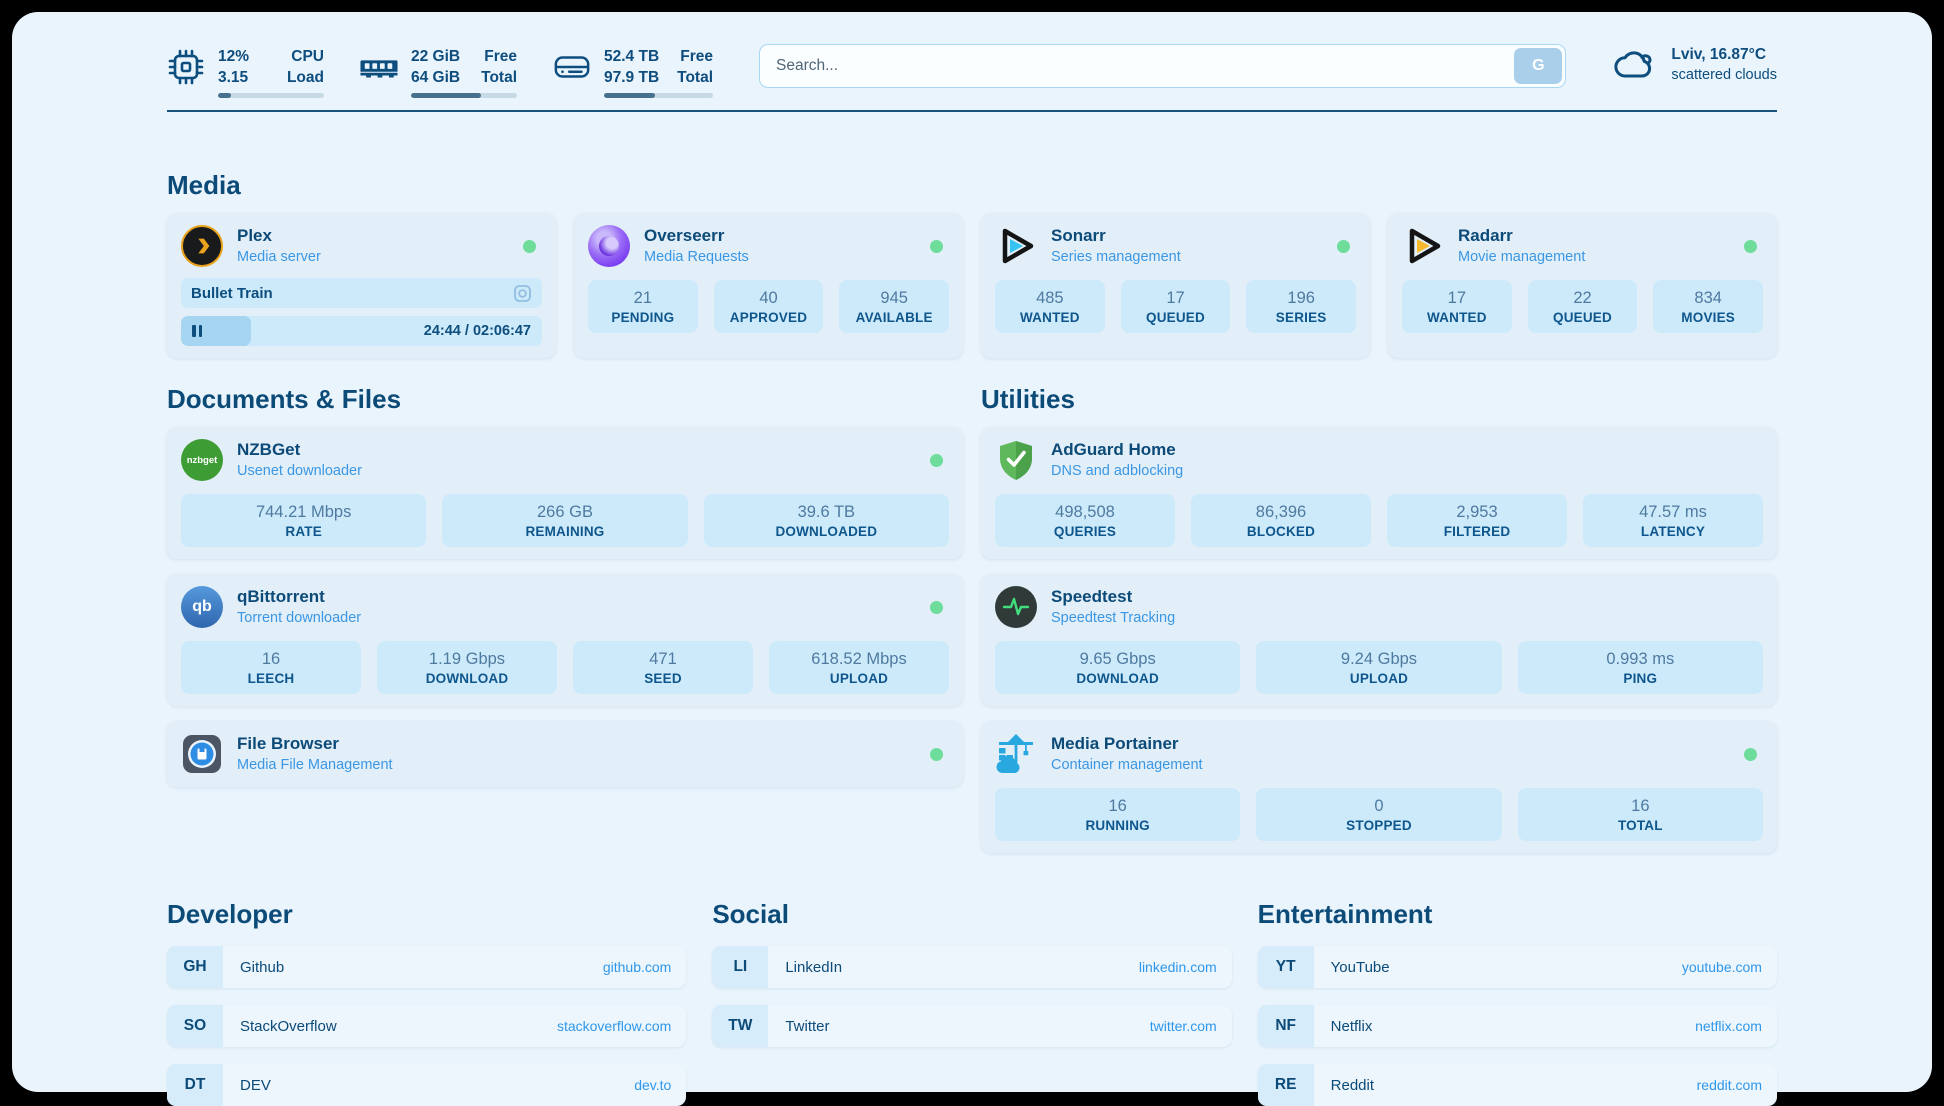 This screenshot has height=1106, width=1944. What do you see at coordinates (361, 331) in the screenshot?
I see `playback-progress-bar: 24:44 / 02:06:47` at bounding box center [361, 331].